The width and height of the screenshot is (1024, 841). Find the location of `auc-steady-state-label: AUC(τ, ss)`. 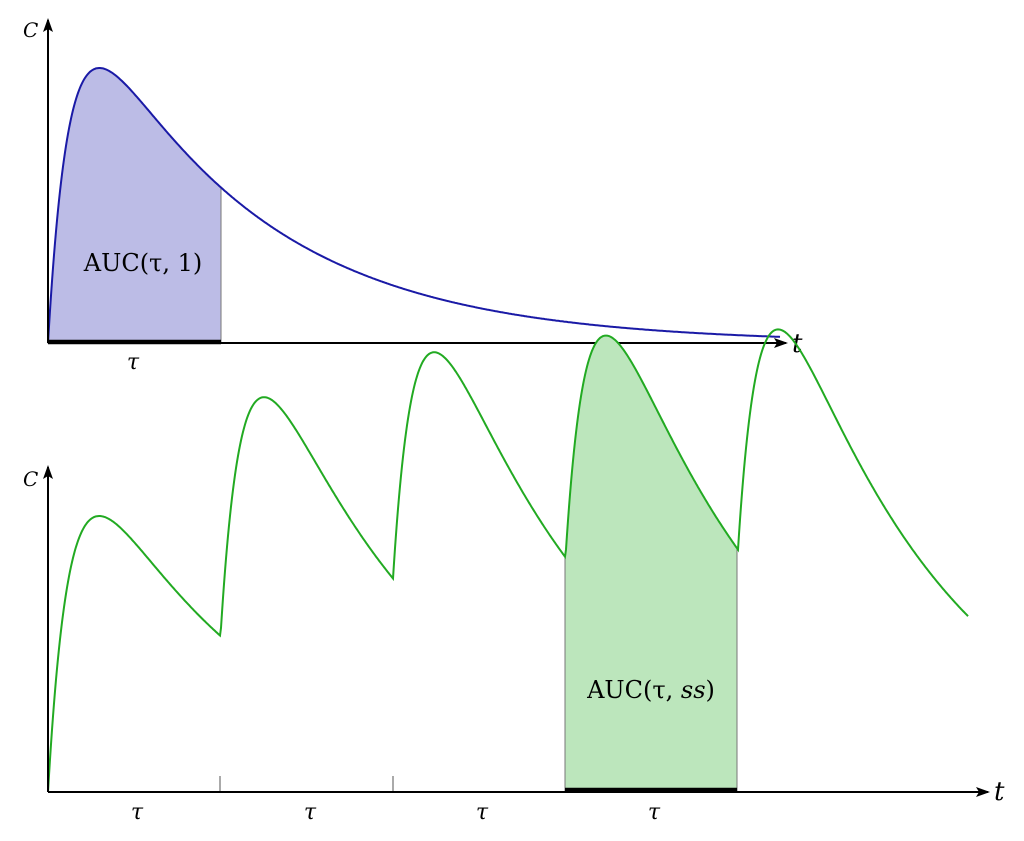

auc-steady-state-label: AUC(τ, ss) is located at coordinates (650, 690).